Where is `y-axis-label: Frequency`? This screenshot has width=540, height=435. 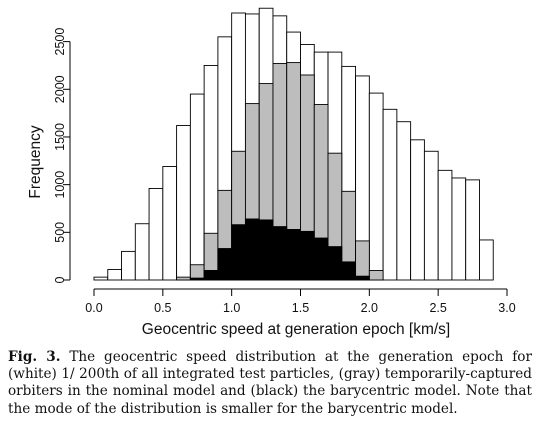 y-axis-label: Frequency is located at coordinates (35, 161).